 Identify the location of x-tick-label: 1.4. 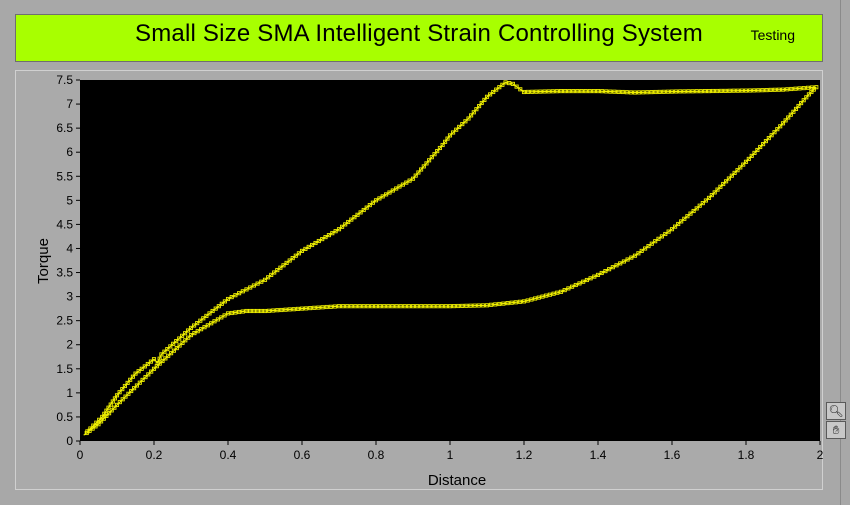
(598, 455).